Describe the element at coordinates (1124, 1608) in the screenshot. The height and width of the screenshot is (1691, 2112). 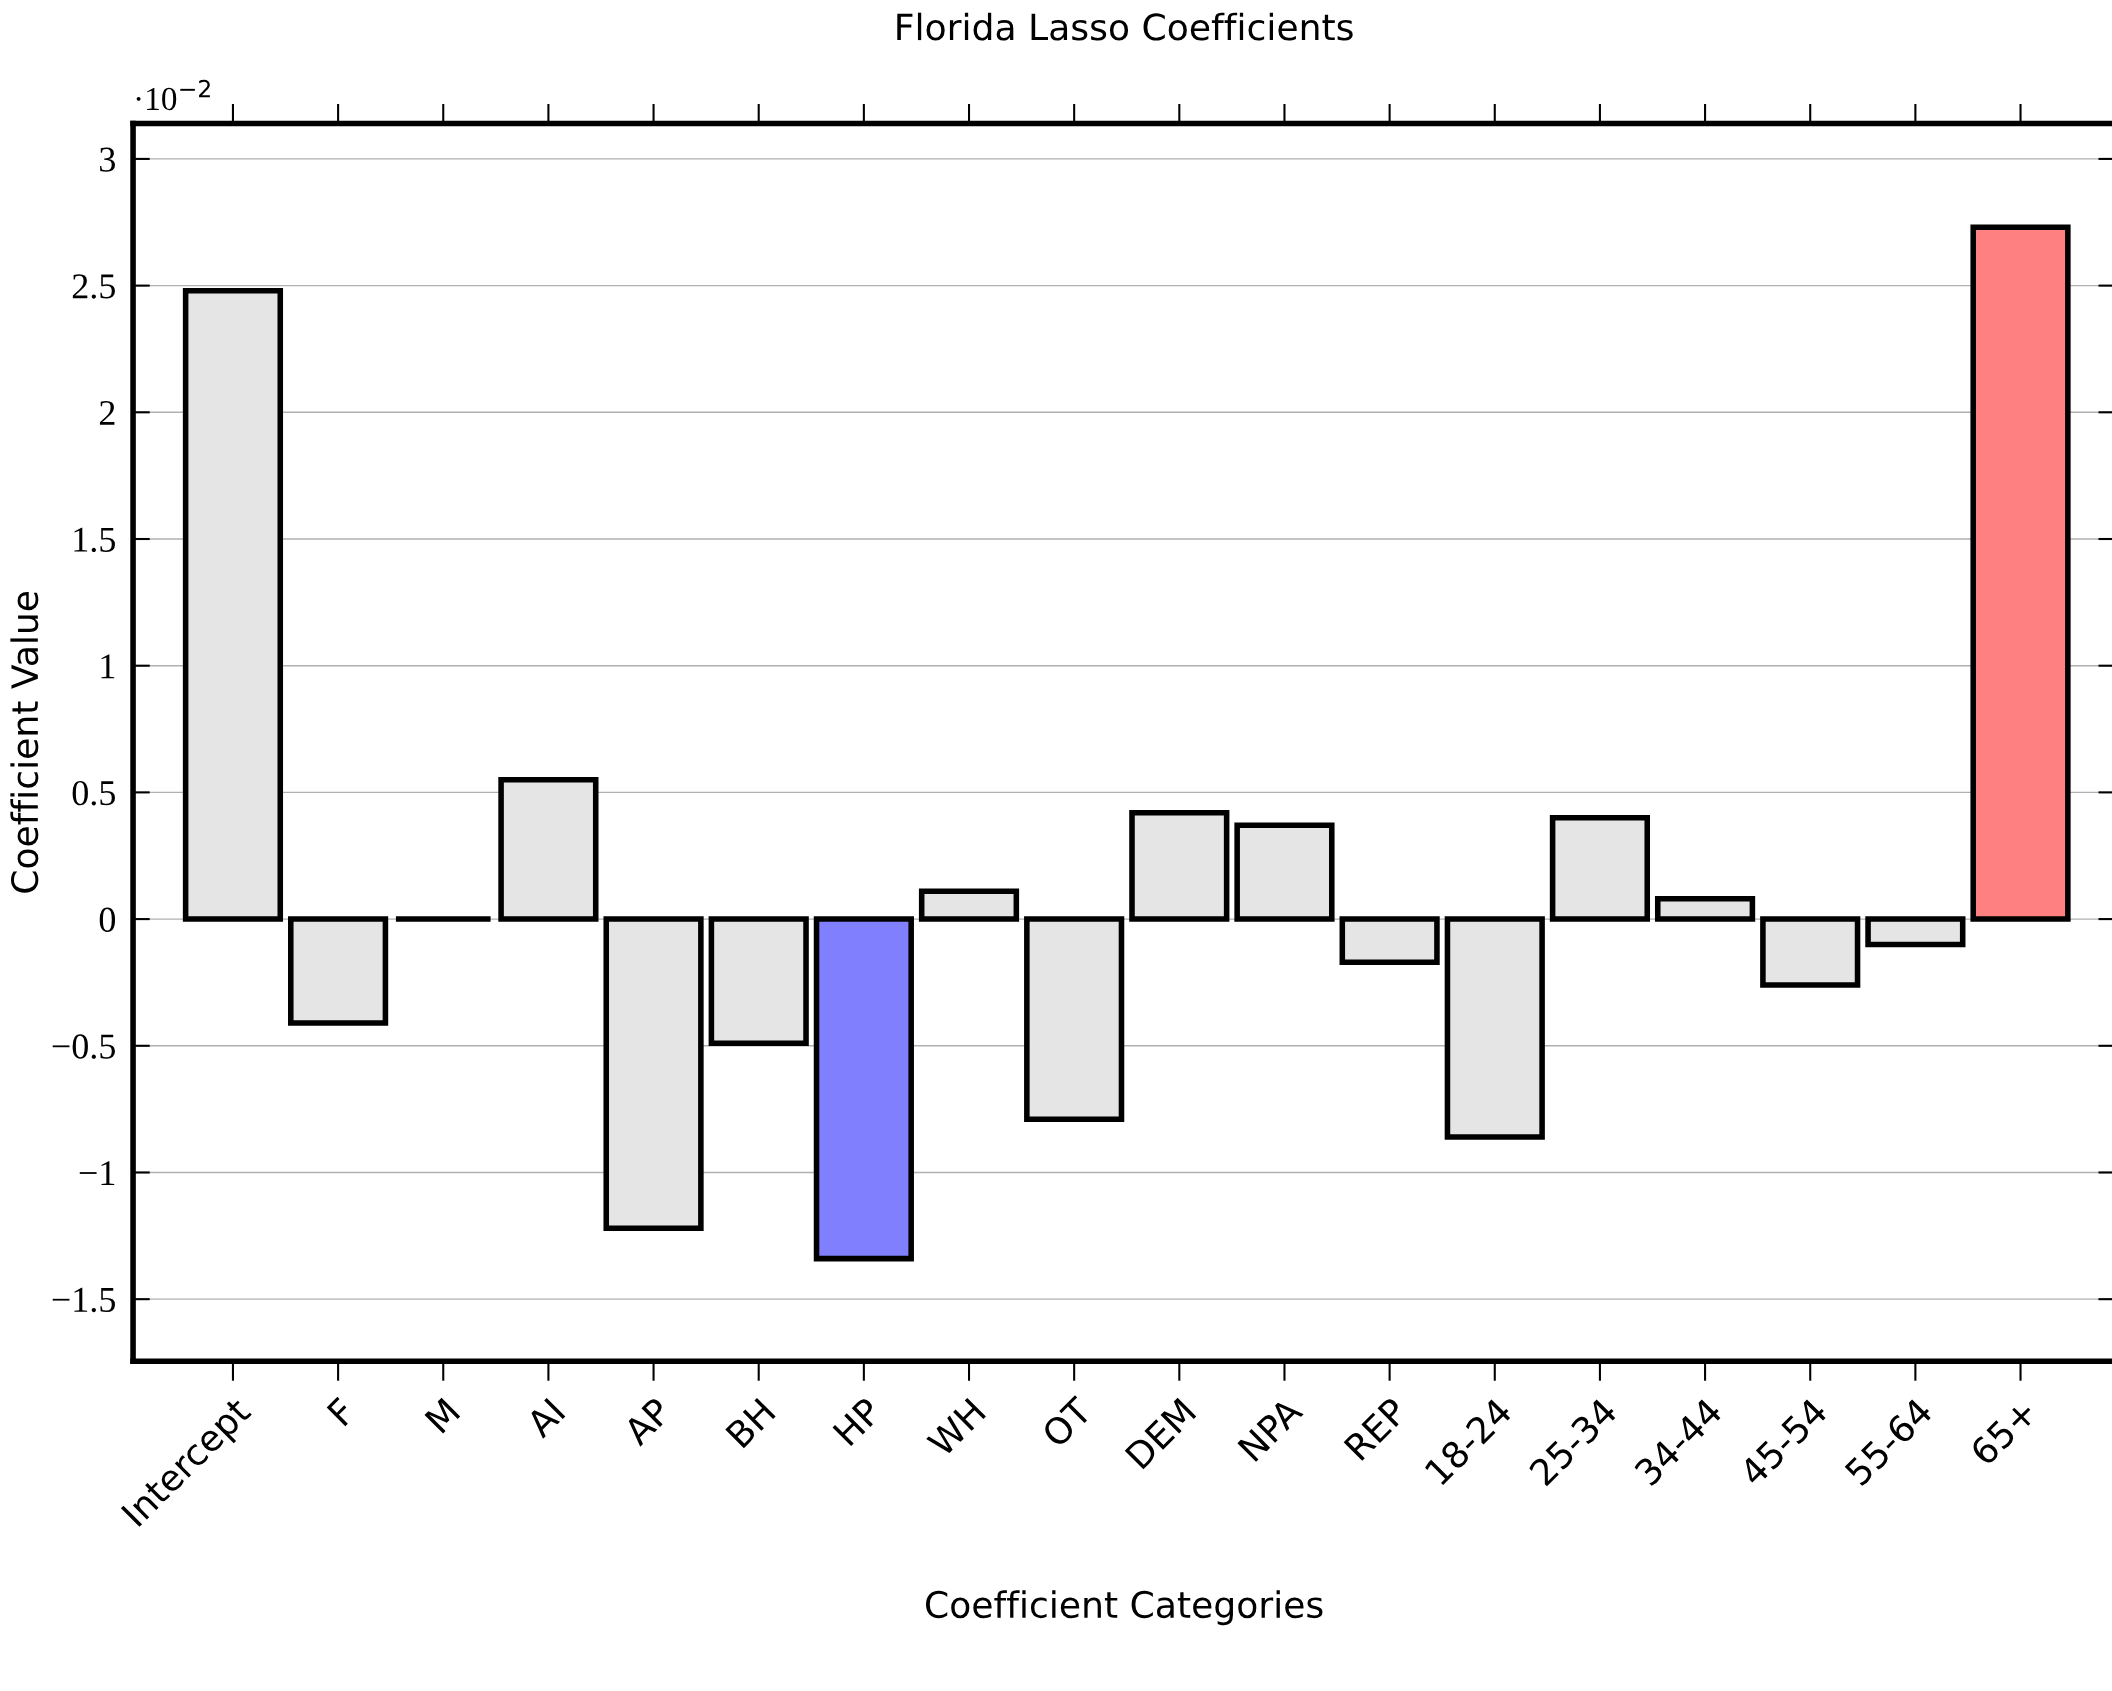
I see `x-axis-title: Coefficient Categories` at that location.